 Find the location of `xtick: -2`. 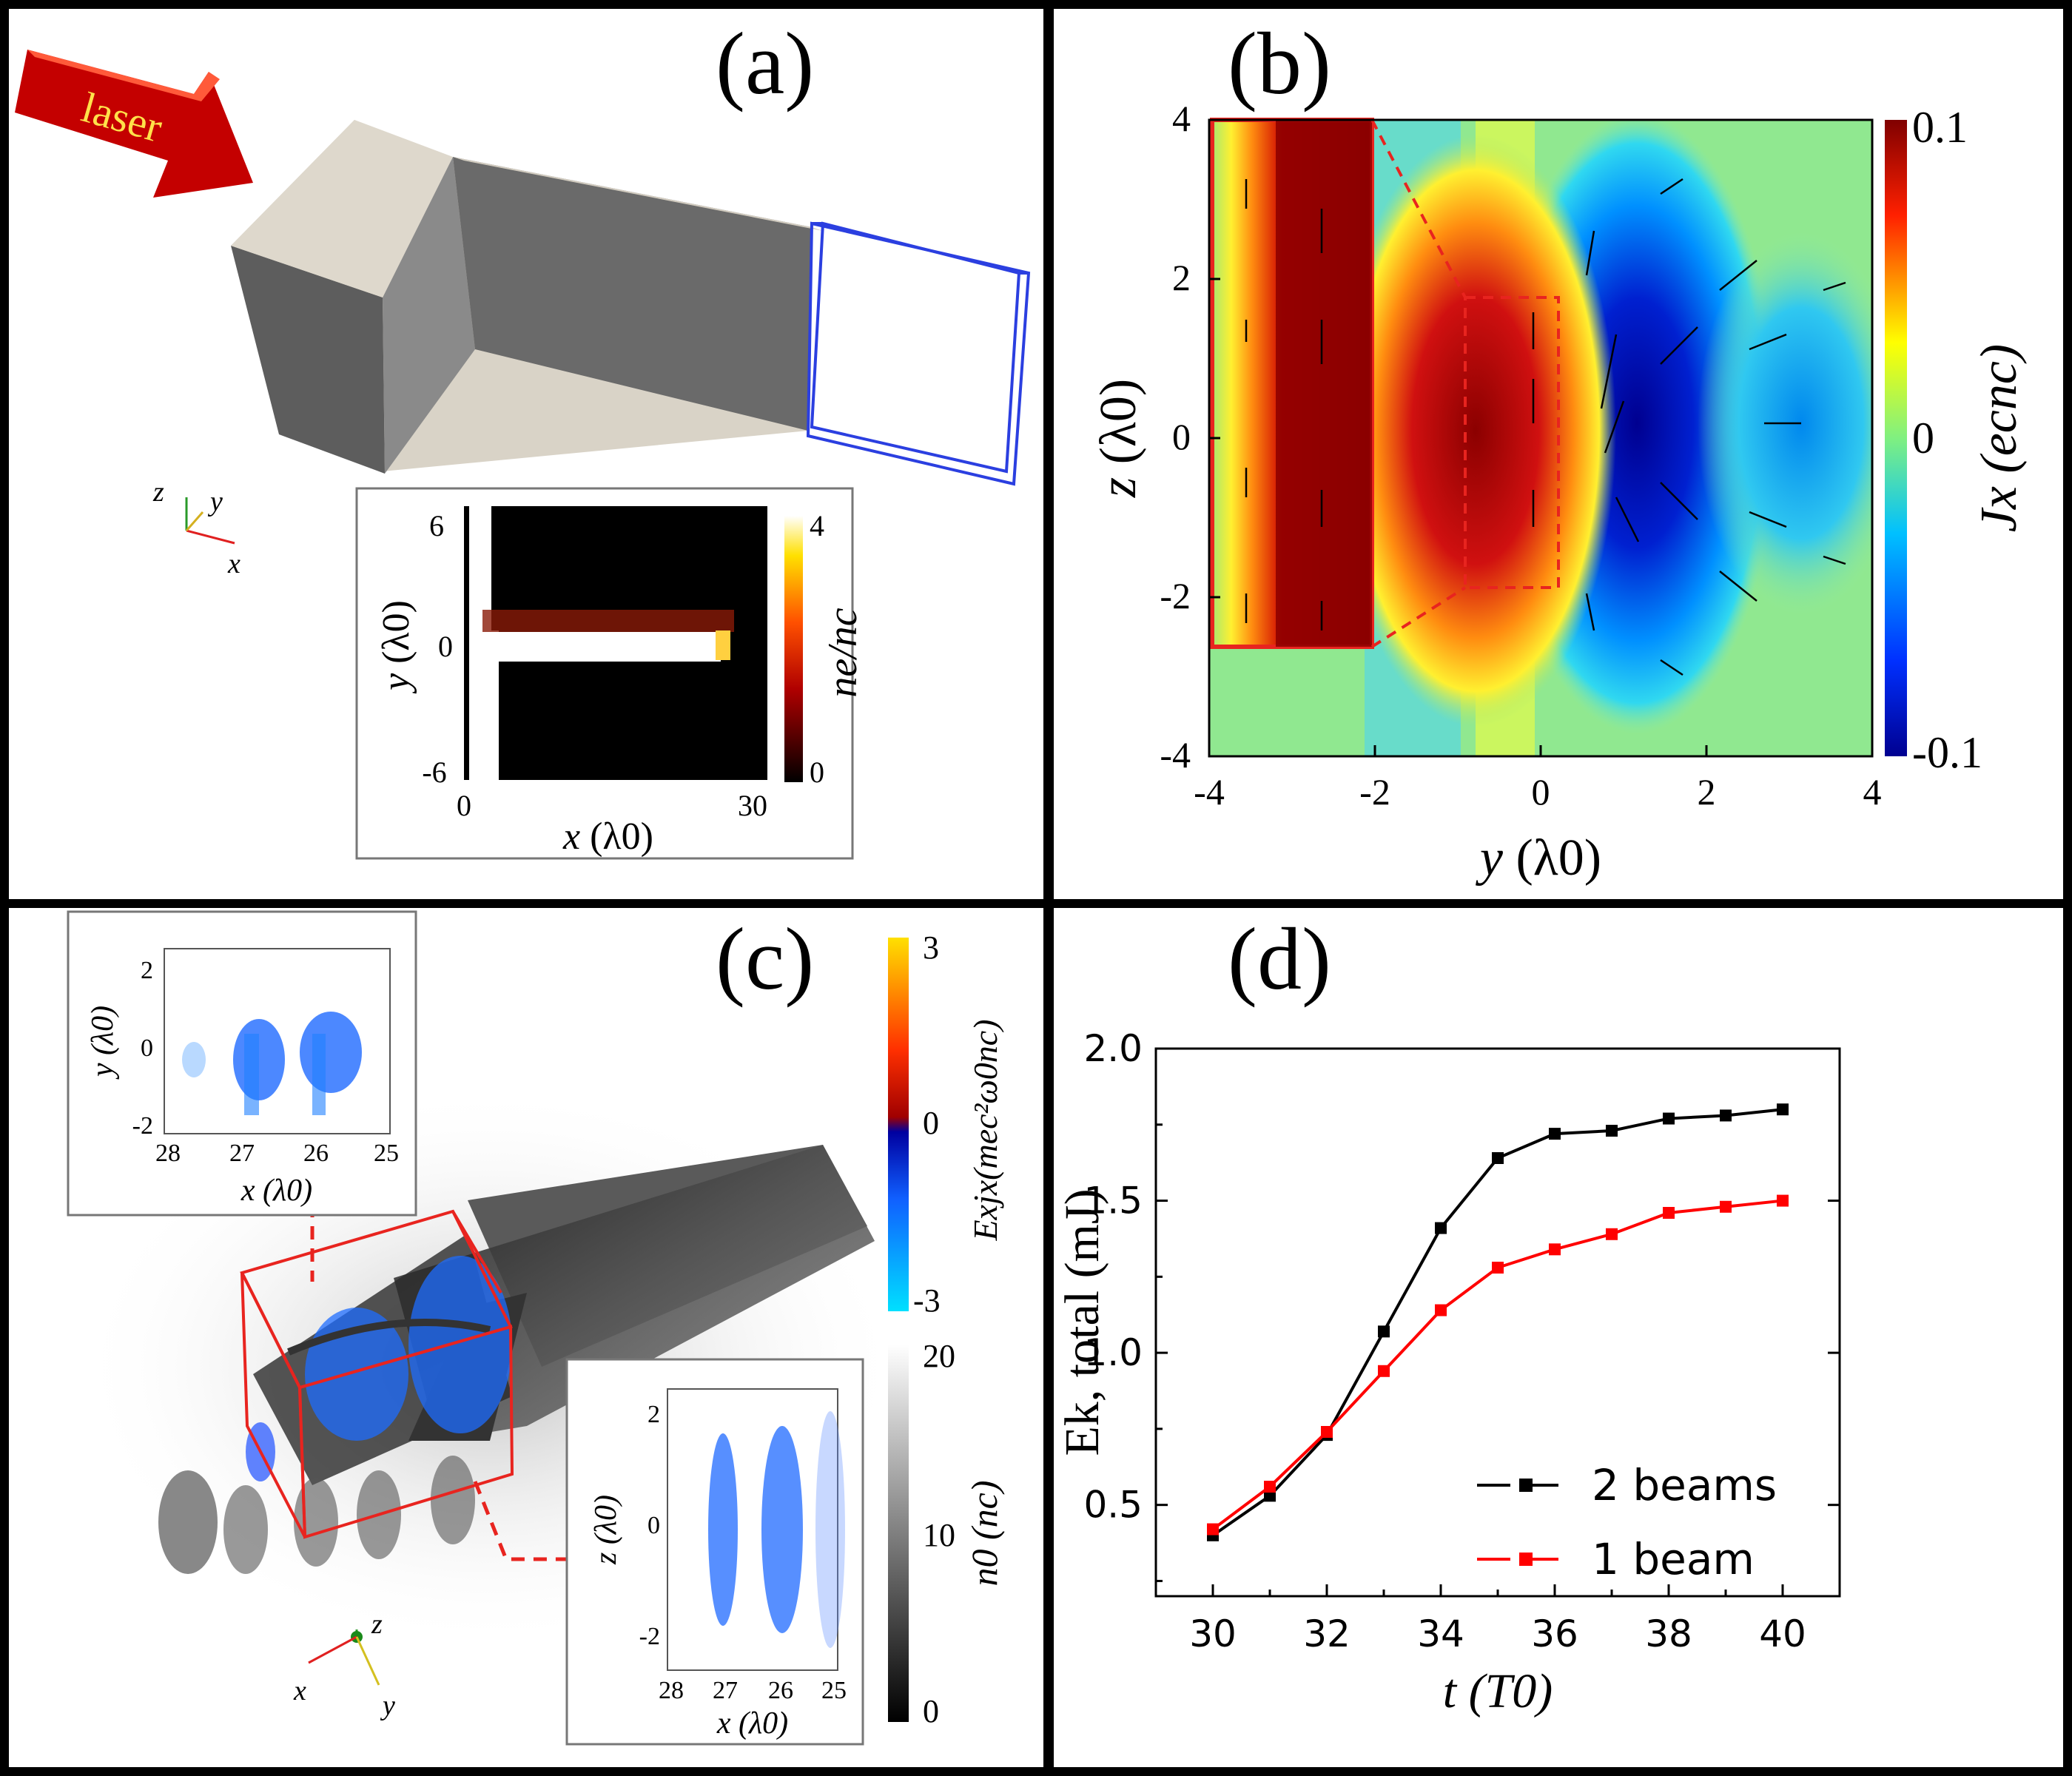

xtick: -2 is located at coordinates (1374, 792).